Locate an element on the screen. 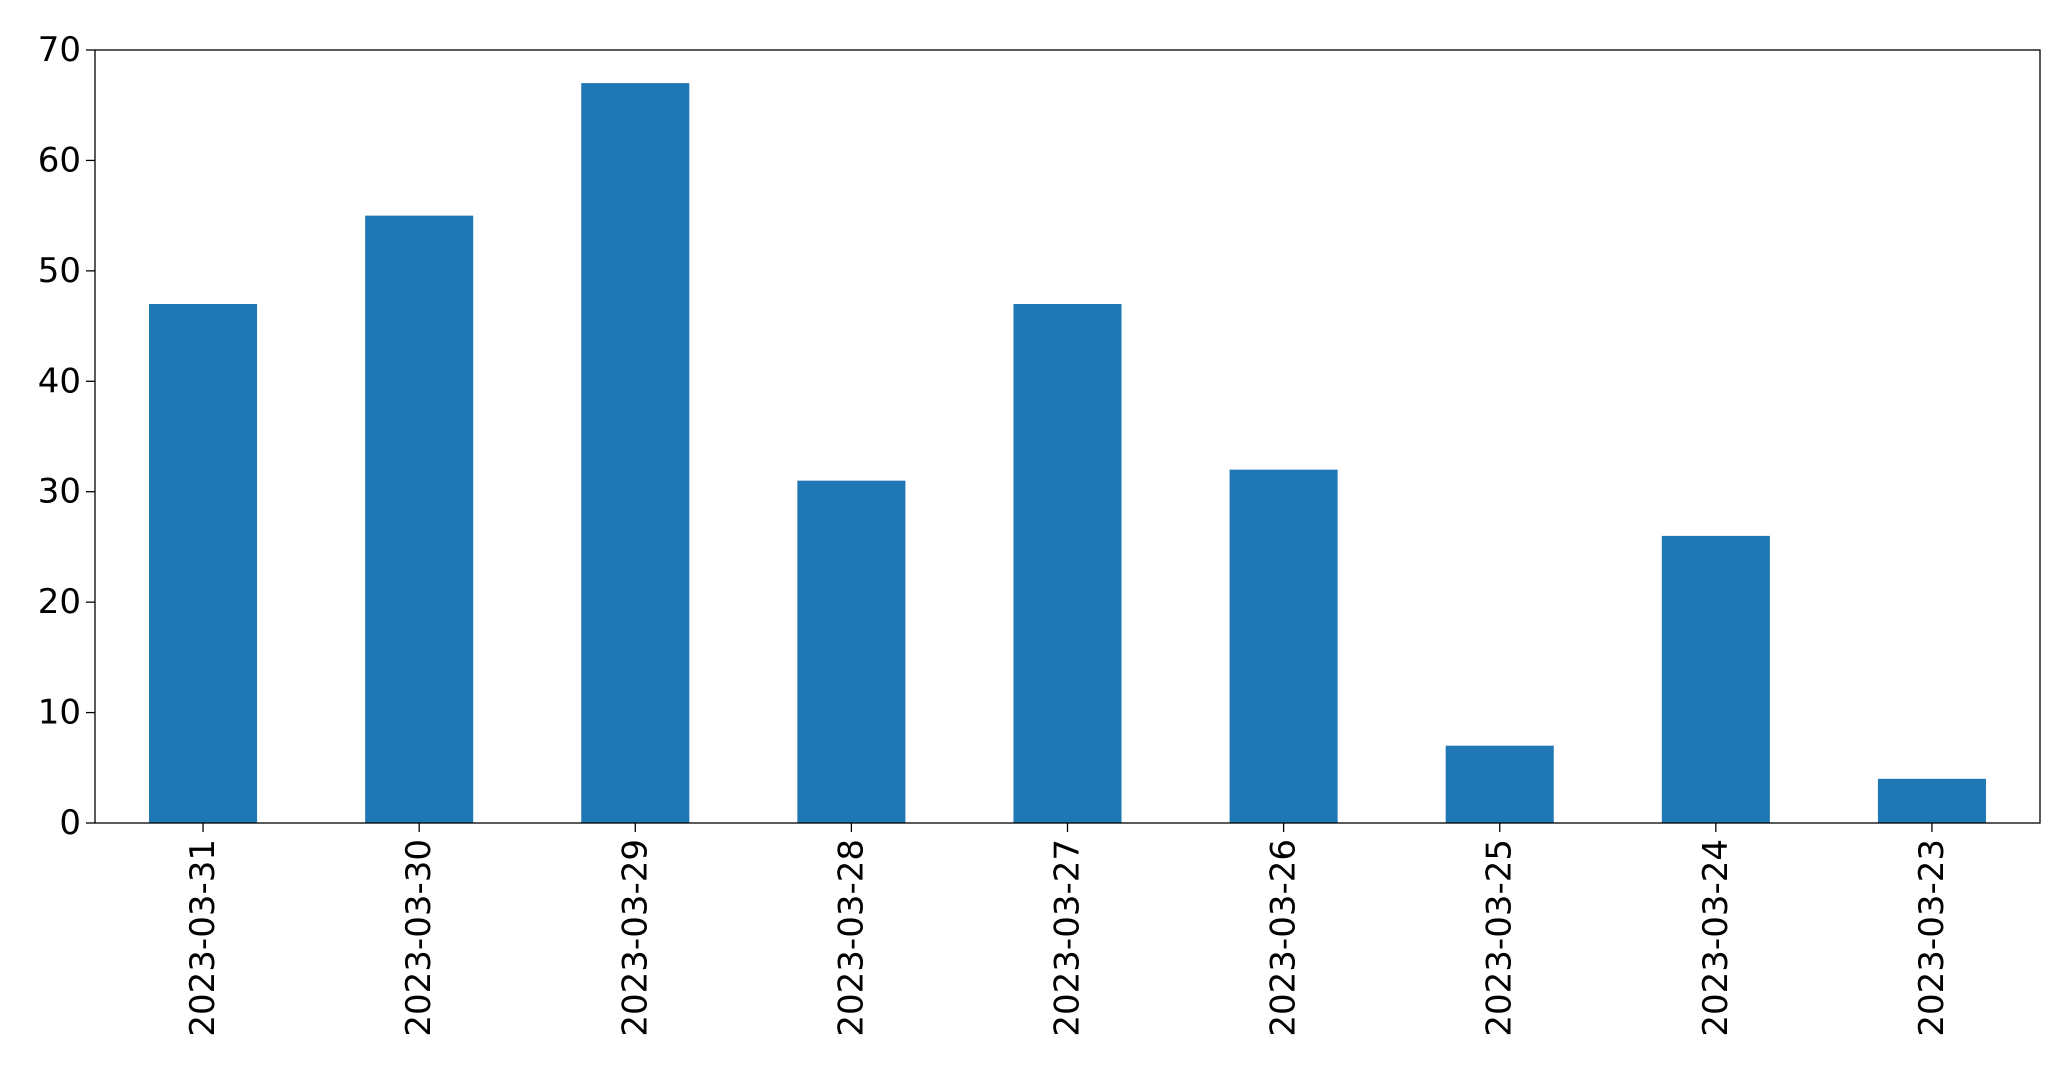 The image size is (2071, 1071). y-tick-label: 10 is located at coordinates (59, 713).